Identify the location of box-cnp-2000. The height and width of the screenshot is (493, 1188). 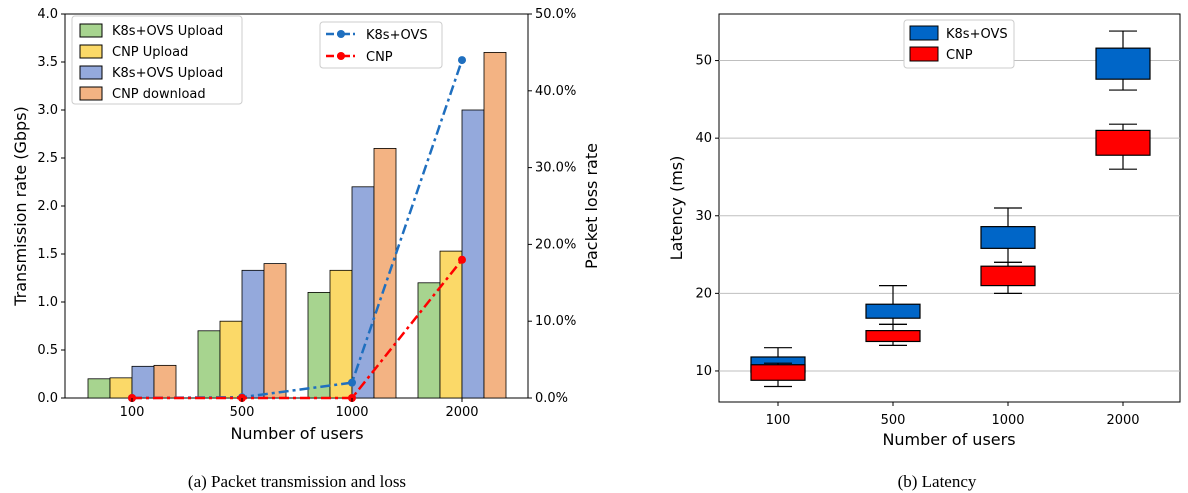
(1123, 142).